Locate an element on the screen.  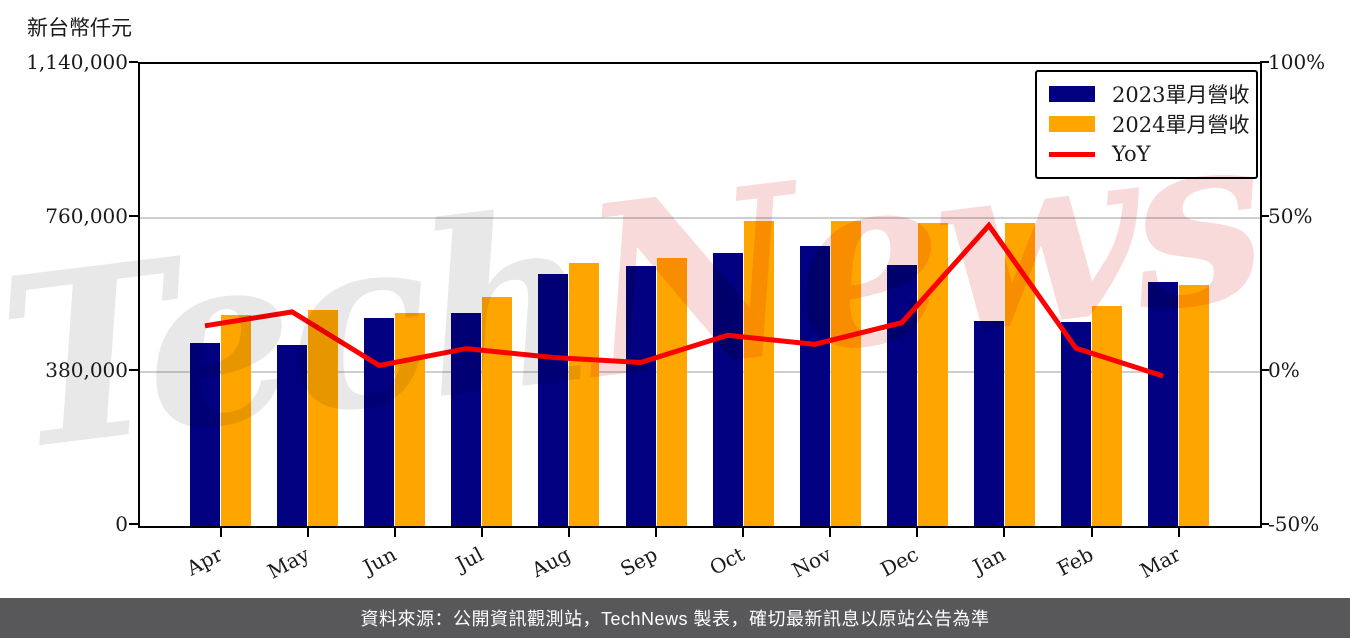
source-caption-bar: 資料來源：公開資訊觀測站，TechNews 製表，確切最新訊息以原站公告為準 is located at coordinates (675, 618).